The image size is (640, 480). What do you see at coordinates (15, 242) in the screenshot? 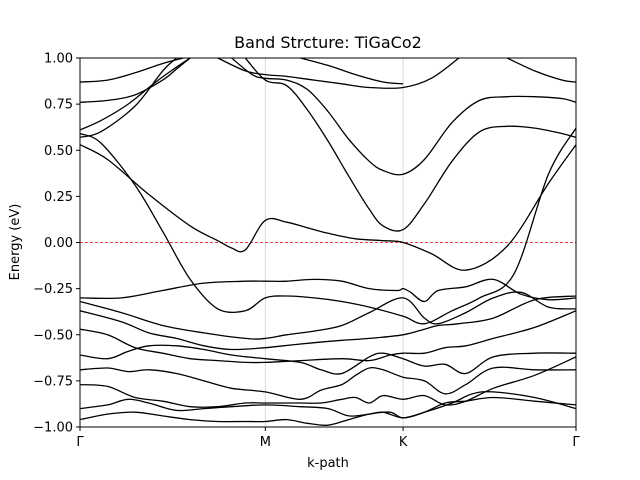
I see `y-axis-label: Energy (eV)` at bounding box center [15, 242].